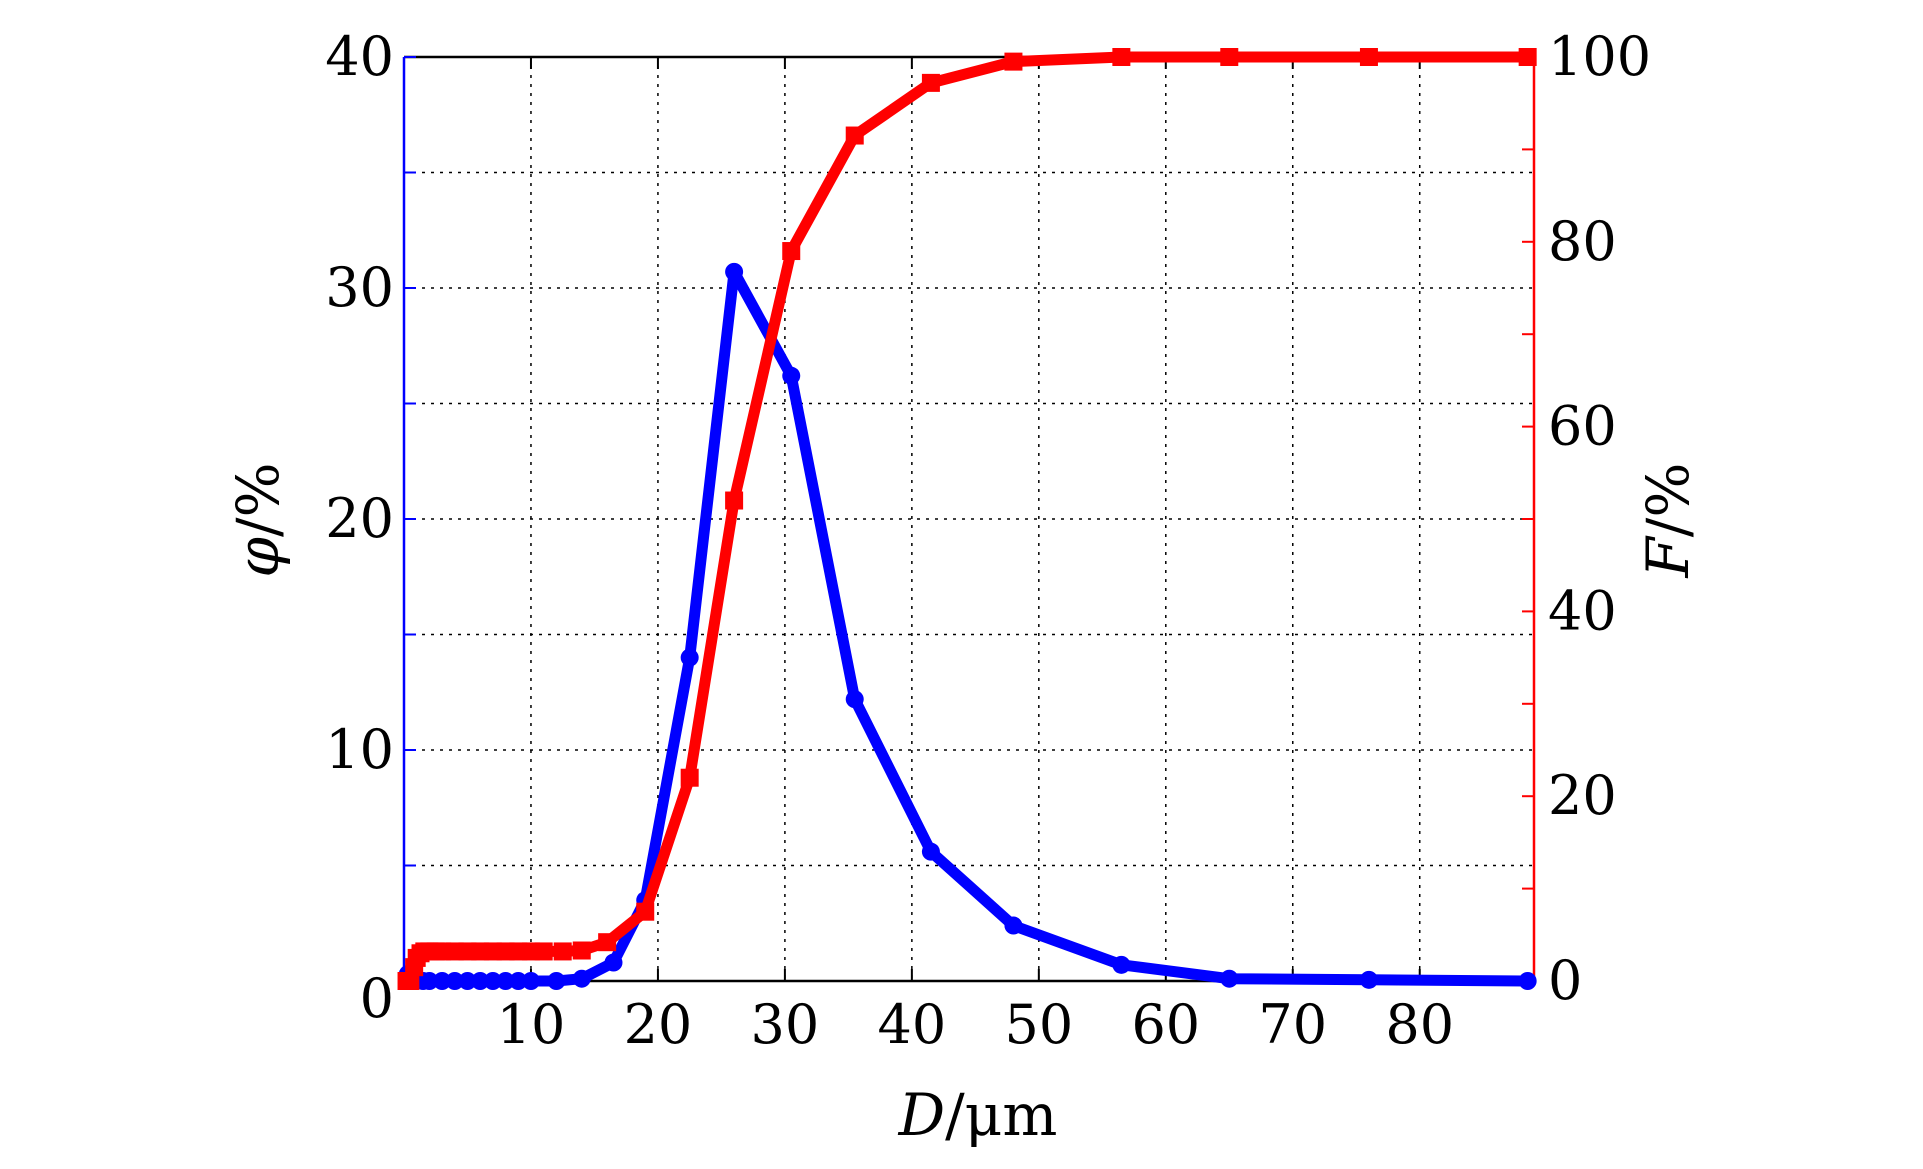 Image resolution: width=1923 pixels, height=1169 pixels. What do you see at coordinates (658, 1024) in the screenshot?
I see `x-tick-label: 20` at bounding box center [658, 1024].